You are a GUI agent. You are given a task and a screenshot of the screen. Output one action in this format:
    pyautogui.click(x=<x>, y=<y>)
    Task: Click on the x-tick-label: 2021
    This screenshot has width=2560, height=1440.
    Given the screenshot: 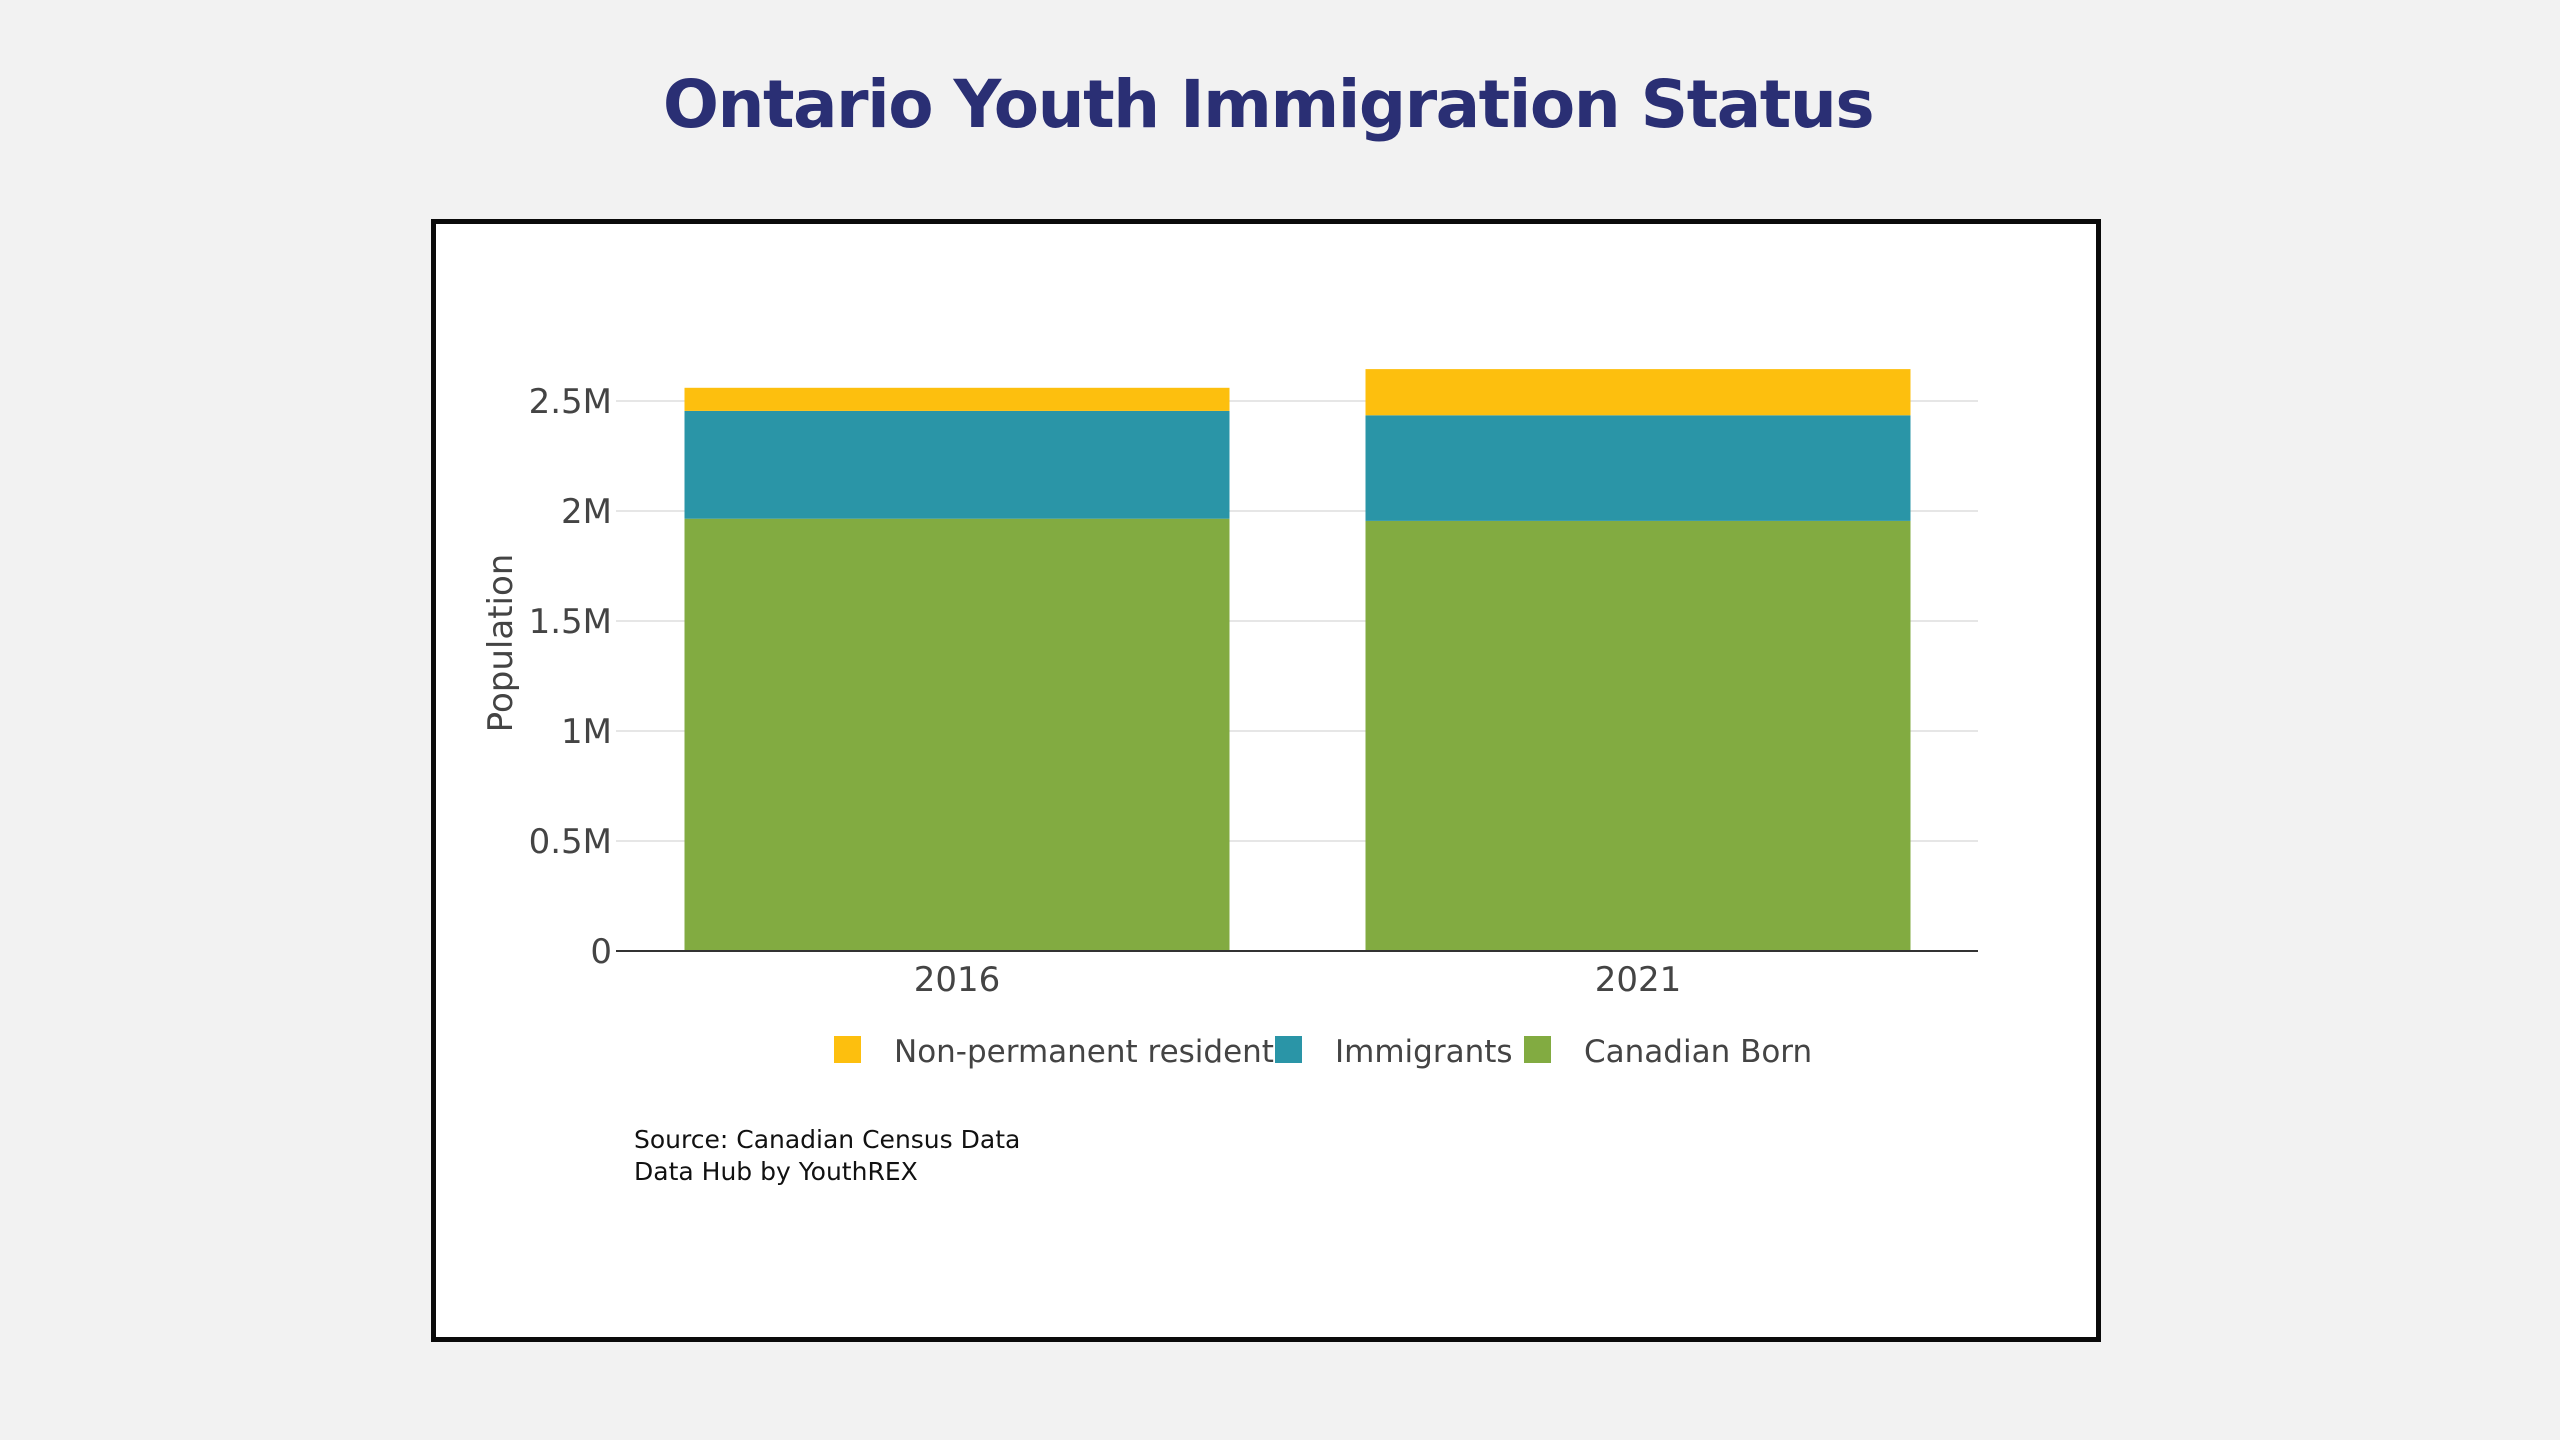 What is the action you would take?
    pyautogui.click(x=1638, y=980)
    